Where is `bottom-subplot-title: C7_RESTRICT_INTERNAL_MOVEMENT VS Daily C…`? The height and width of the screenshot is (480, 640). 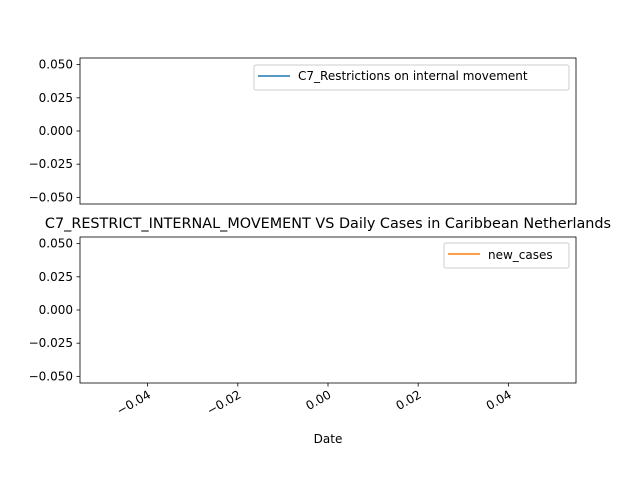
bottom-subplot-title: C7_RESTRICT_INTERNAL_MOVEMENT VS Daily C… is located at coordinates (328, 224).